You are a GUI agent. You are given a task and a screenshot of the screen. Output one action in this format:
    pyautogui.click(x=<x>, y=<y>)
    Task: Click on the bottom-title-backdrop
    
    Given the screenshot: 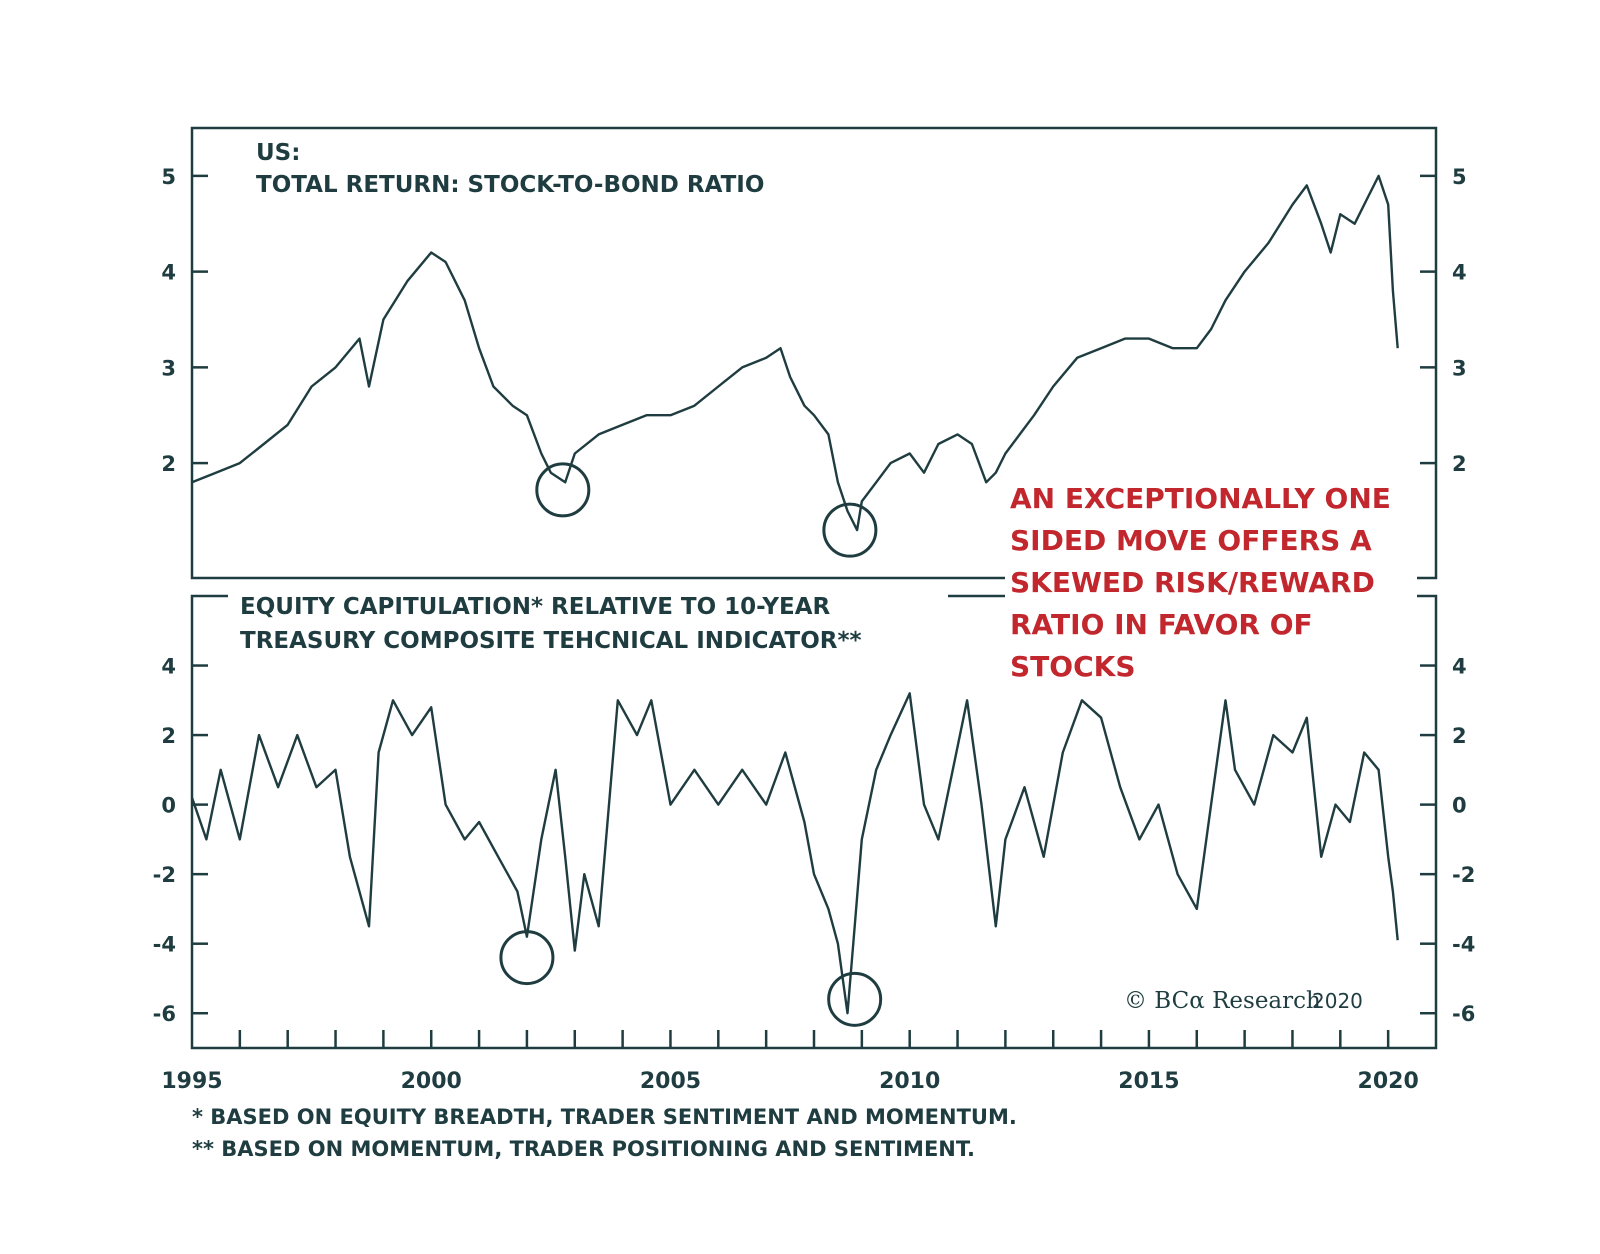 What is the action you would take?
    pyautogui.click(x=588, y=619)
    